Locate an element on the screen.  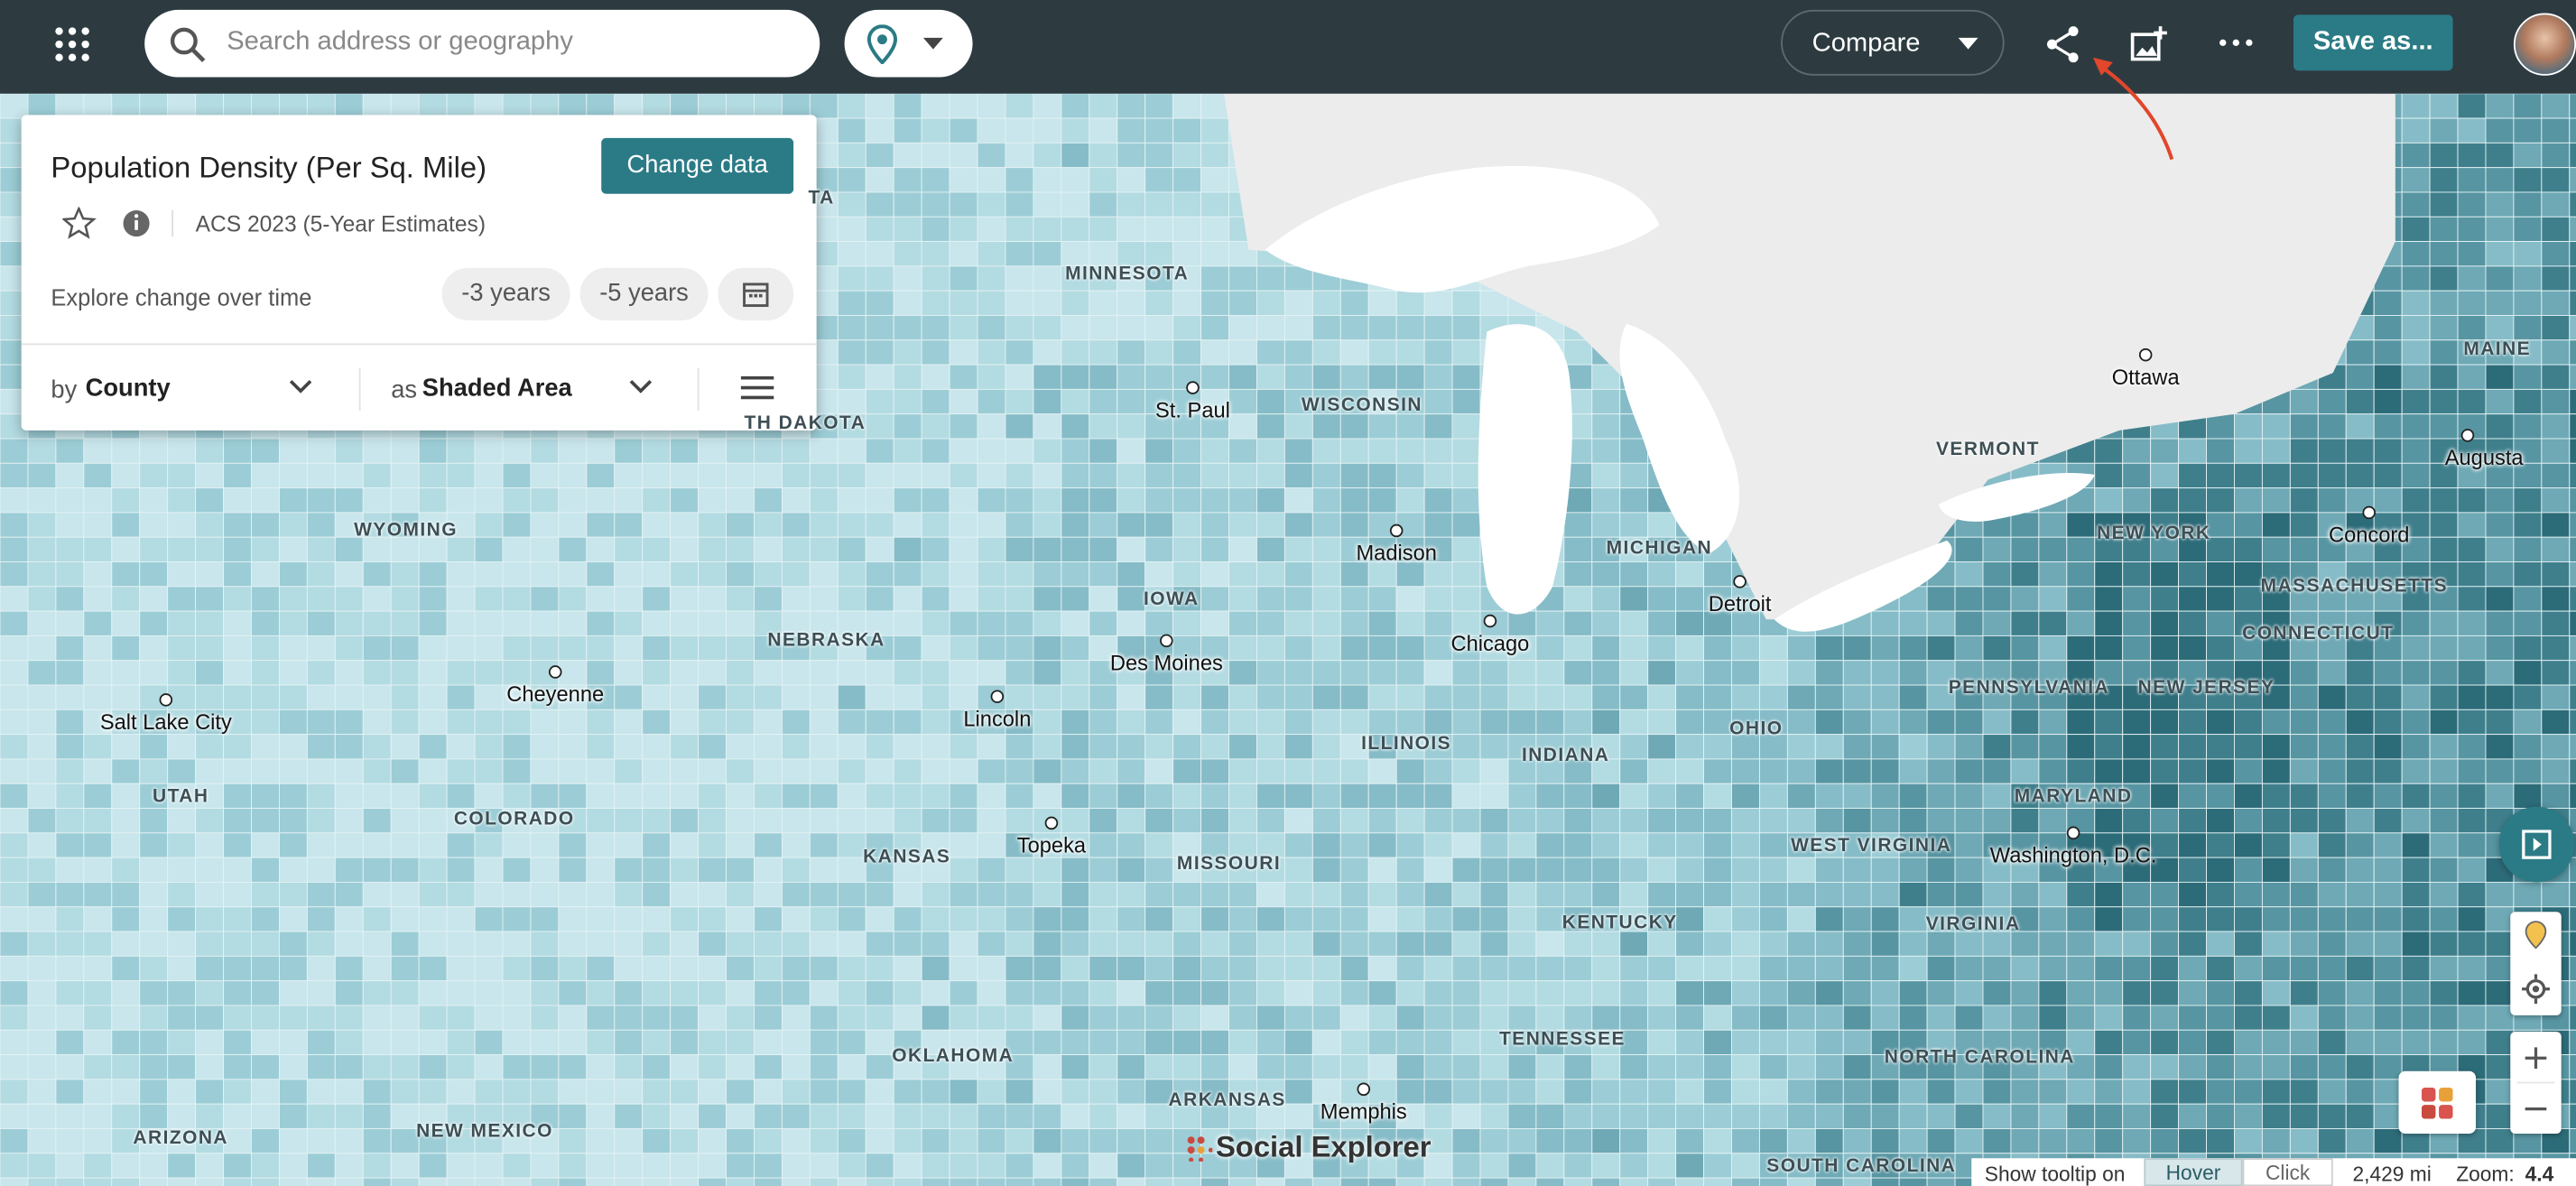
add-image-icon is located at coordinates (2149, 44).